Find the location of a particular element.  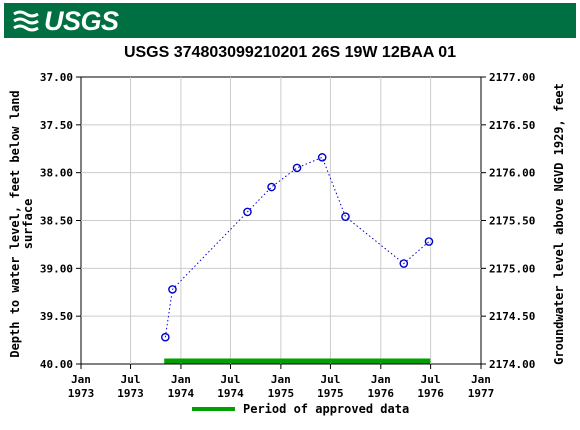

legend: Period of approved data is located at coordinates (300, 409).